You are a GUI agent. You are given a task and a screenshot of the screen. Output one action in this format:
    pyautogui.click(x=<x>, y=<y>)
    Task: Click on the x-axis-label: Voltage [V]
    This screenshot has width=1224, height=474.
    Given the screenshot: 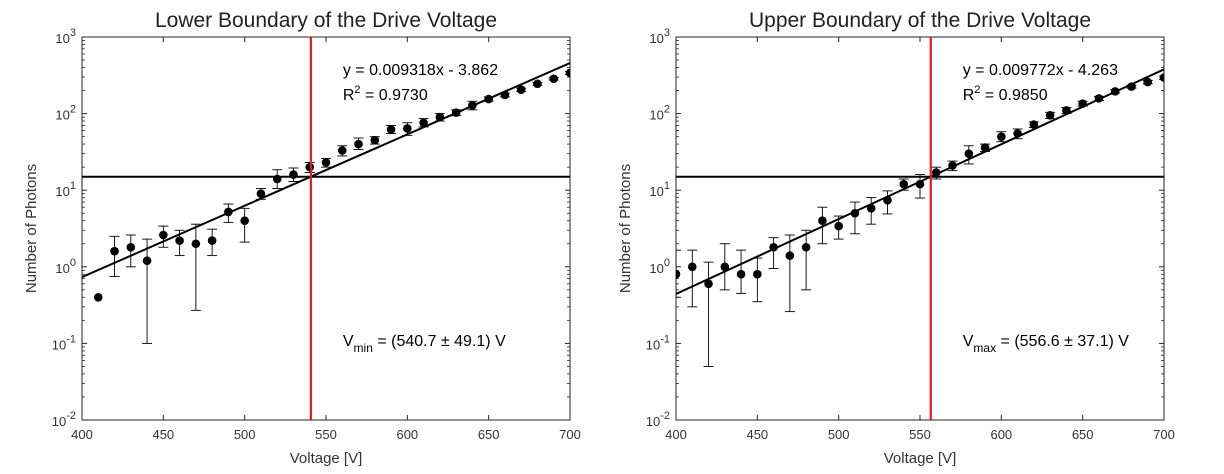 What is the action you would take?
    pyautogui.click(x=920, y=458)
    